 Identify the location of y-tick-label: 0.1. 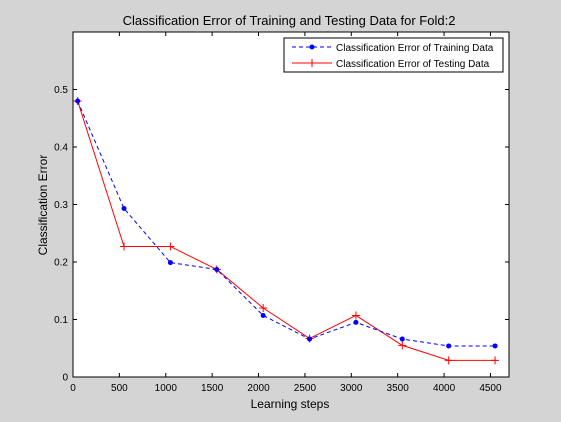
(61, 320).